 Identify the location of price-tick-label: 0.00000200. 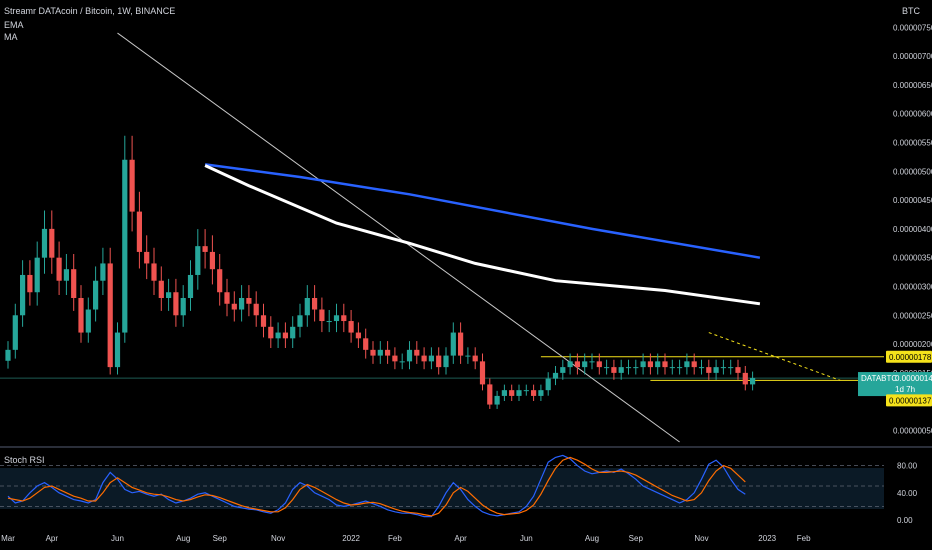
(912, 344).